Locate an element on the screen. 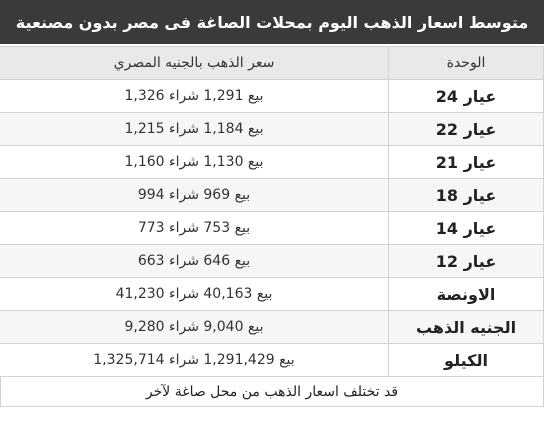 The height and width of the screenshot is (424, 544). price-disclaimer-note: قد تختلف اسعار الذهب من محل صاغة لآخر is located at coordinates (272, 392).